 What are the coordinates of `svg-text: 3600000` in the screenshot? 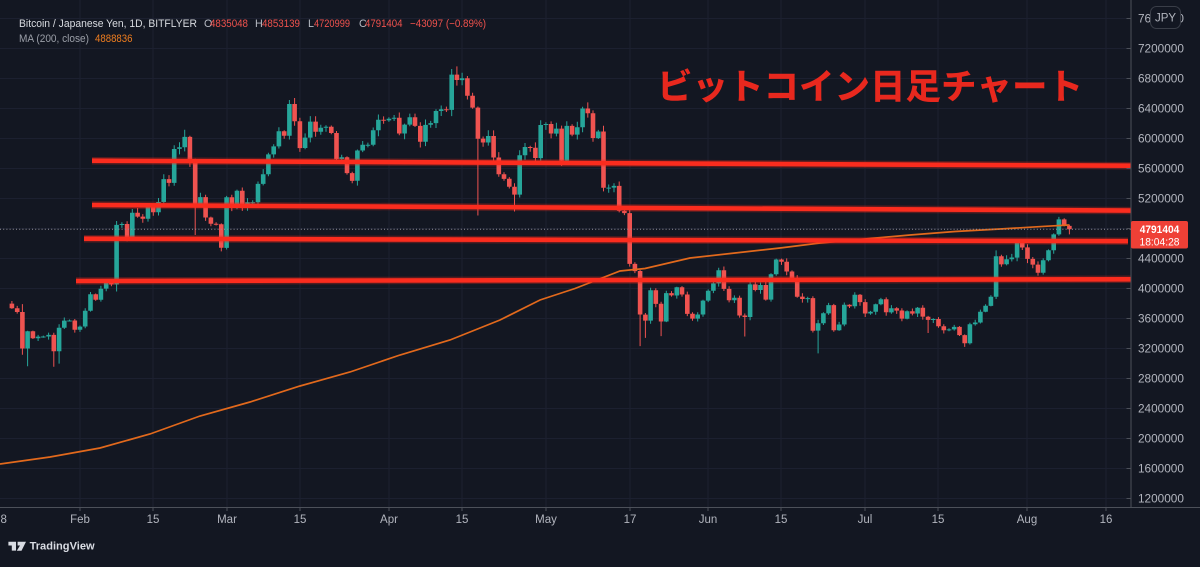 It's located at (1161, 319).